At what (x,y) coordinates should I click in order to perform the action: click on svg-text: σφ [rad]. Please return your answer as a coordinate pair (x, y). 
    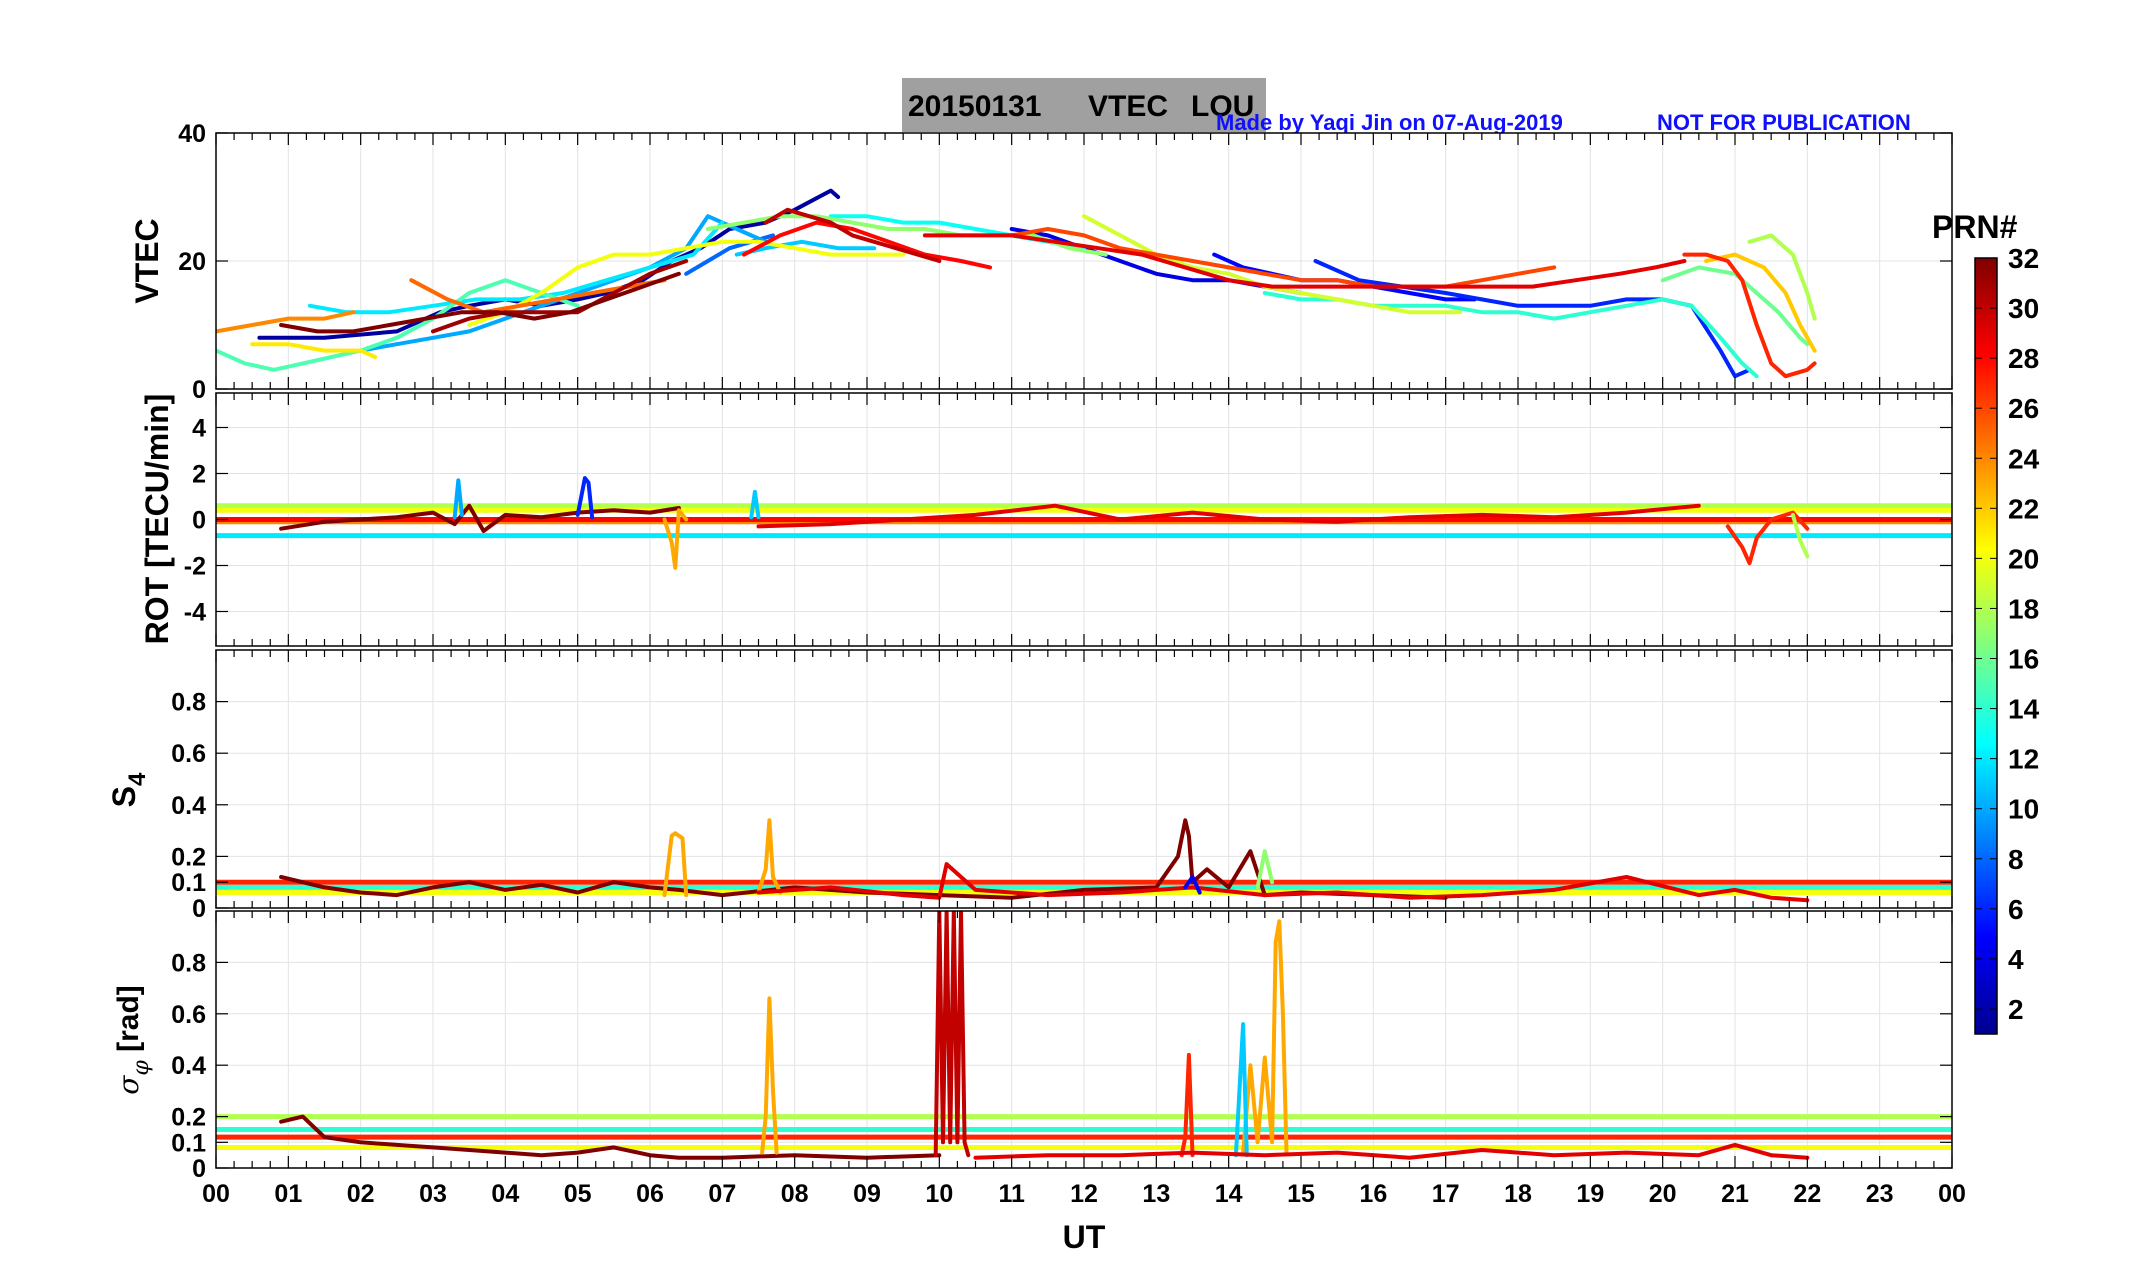
    Looking at the image, I should click on (133, 1040).